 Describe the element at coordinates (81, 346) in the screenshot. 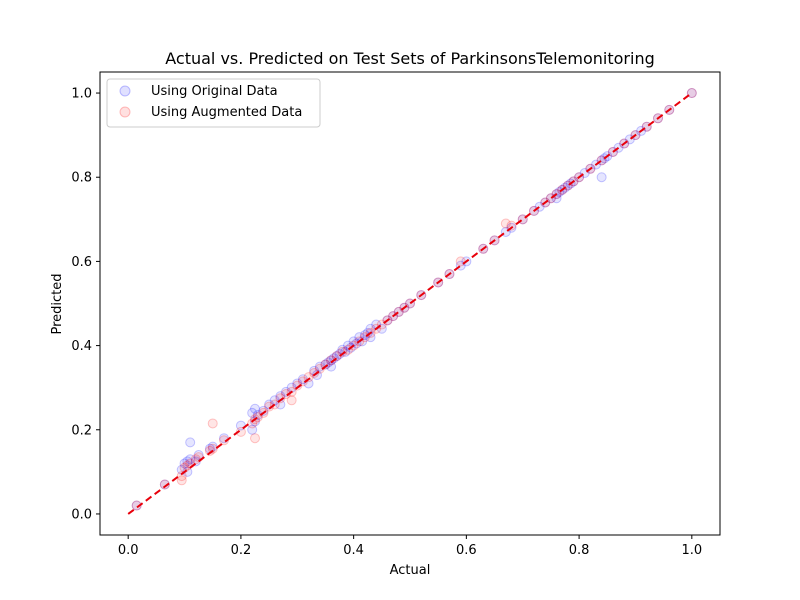

I see `y-tick-label: 0.4` at that location.